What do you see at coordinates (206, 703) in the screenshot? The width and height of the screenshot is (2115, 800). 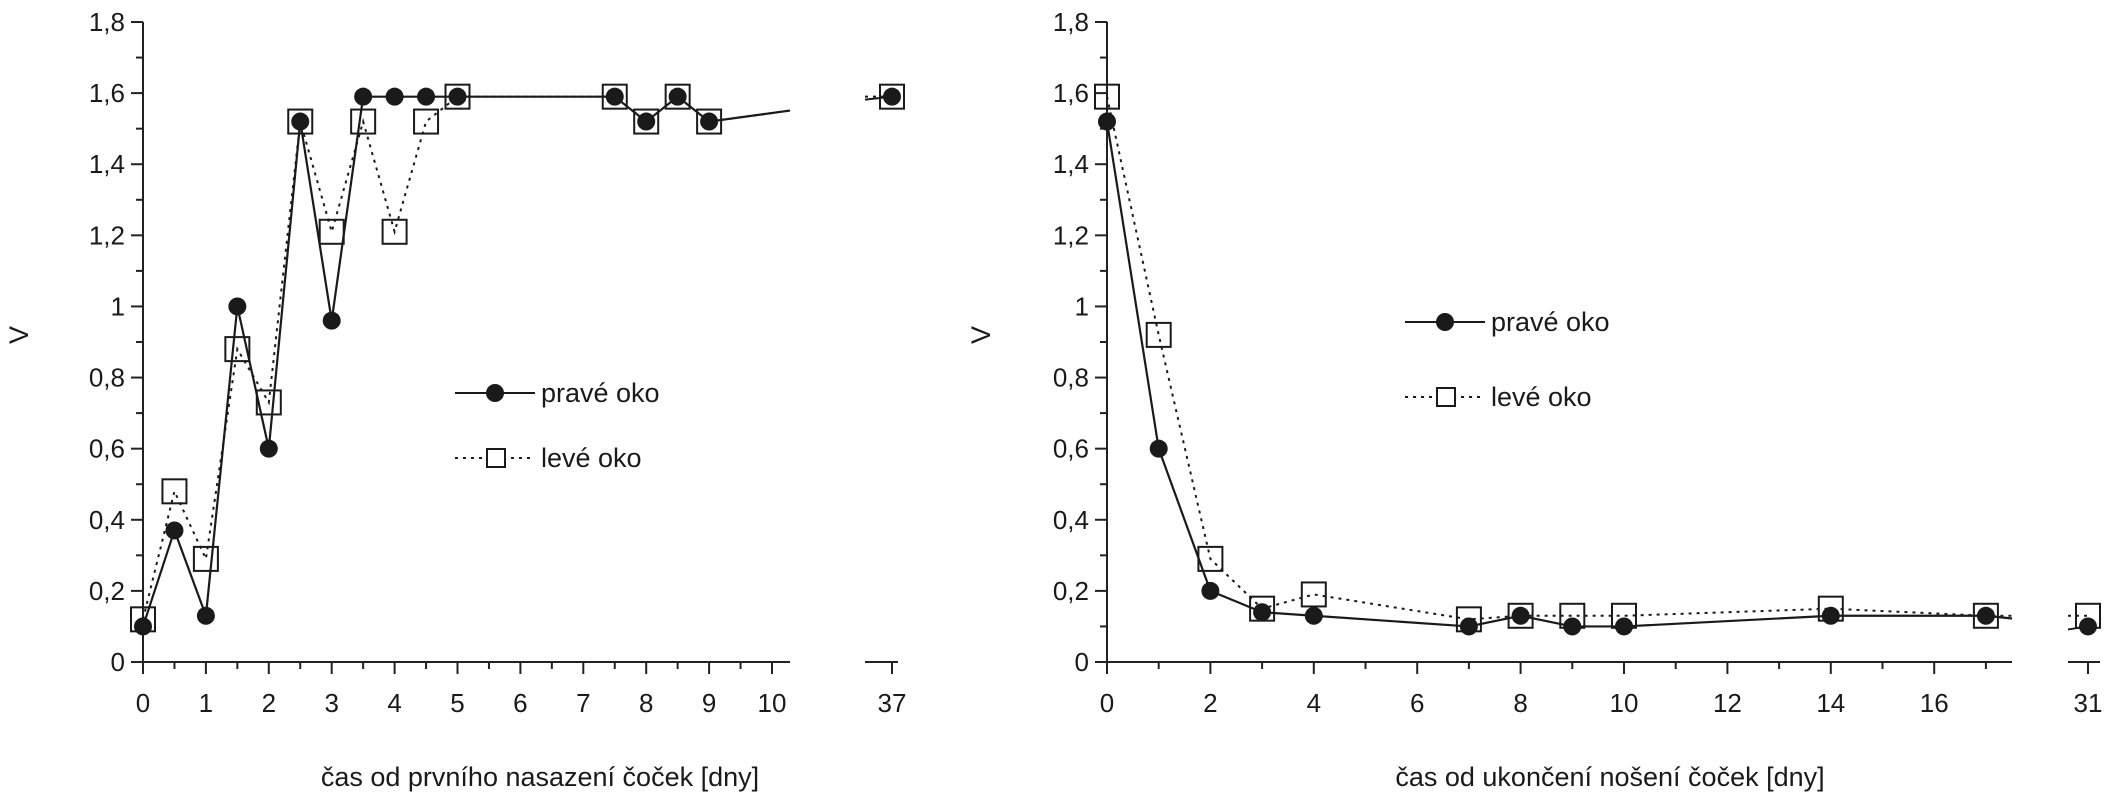 I see `x-tick-label: 1` at bounding box center [206, 703].